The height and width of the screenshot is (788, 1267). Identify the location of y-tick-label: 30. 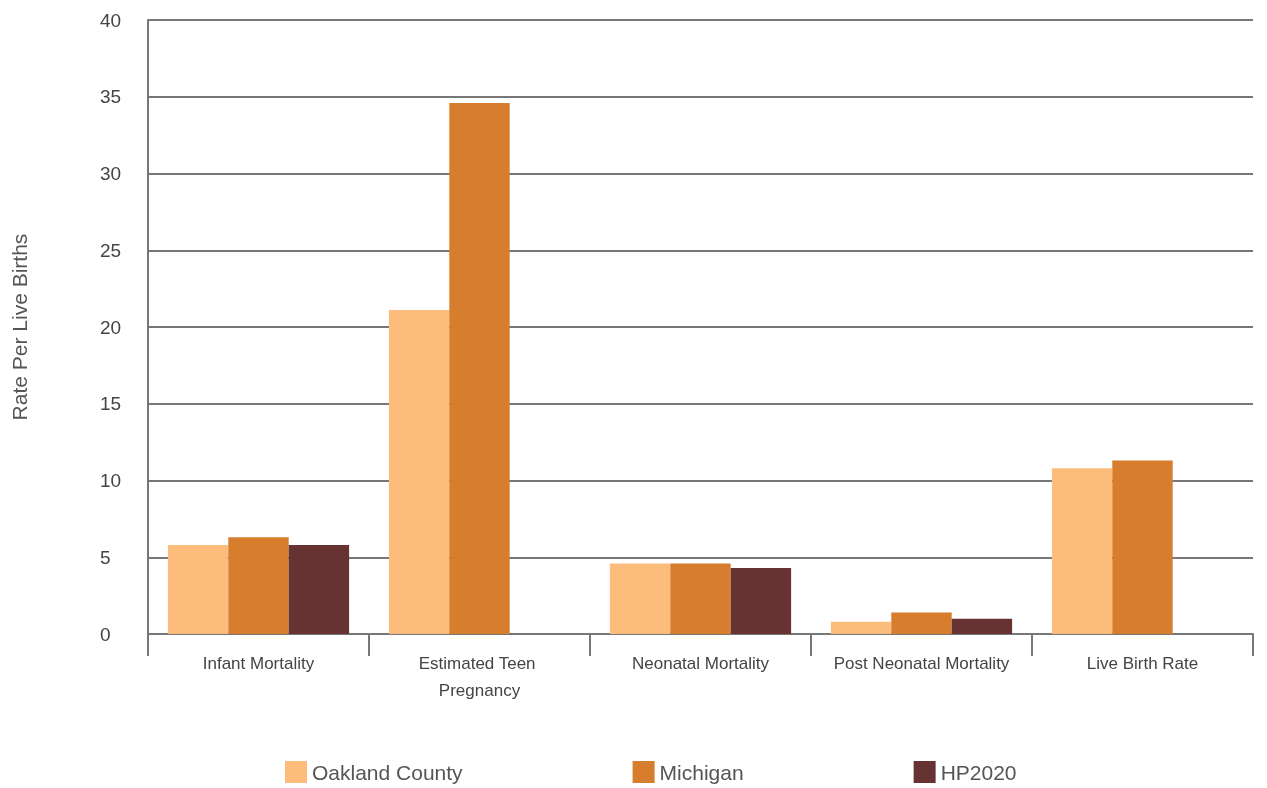
(111, 173).